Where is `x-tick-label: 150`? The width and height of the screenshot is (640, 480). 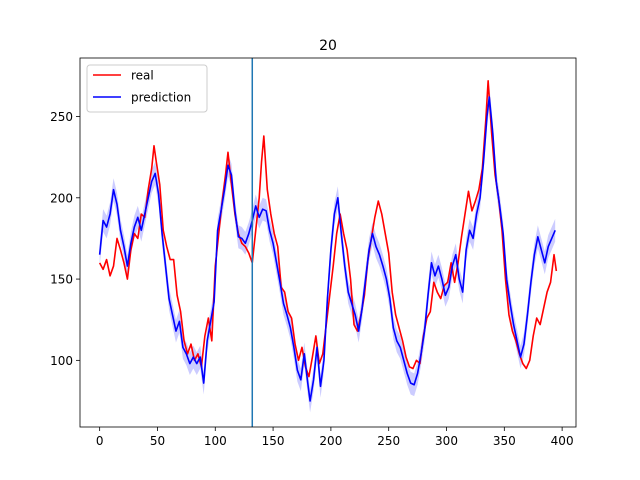
x-tick-label: 150 is located at coordinates (273, 441).